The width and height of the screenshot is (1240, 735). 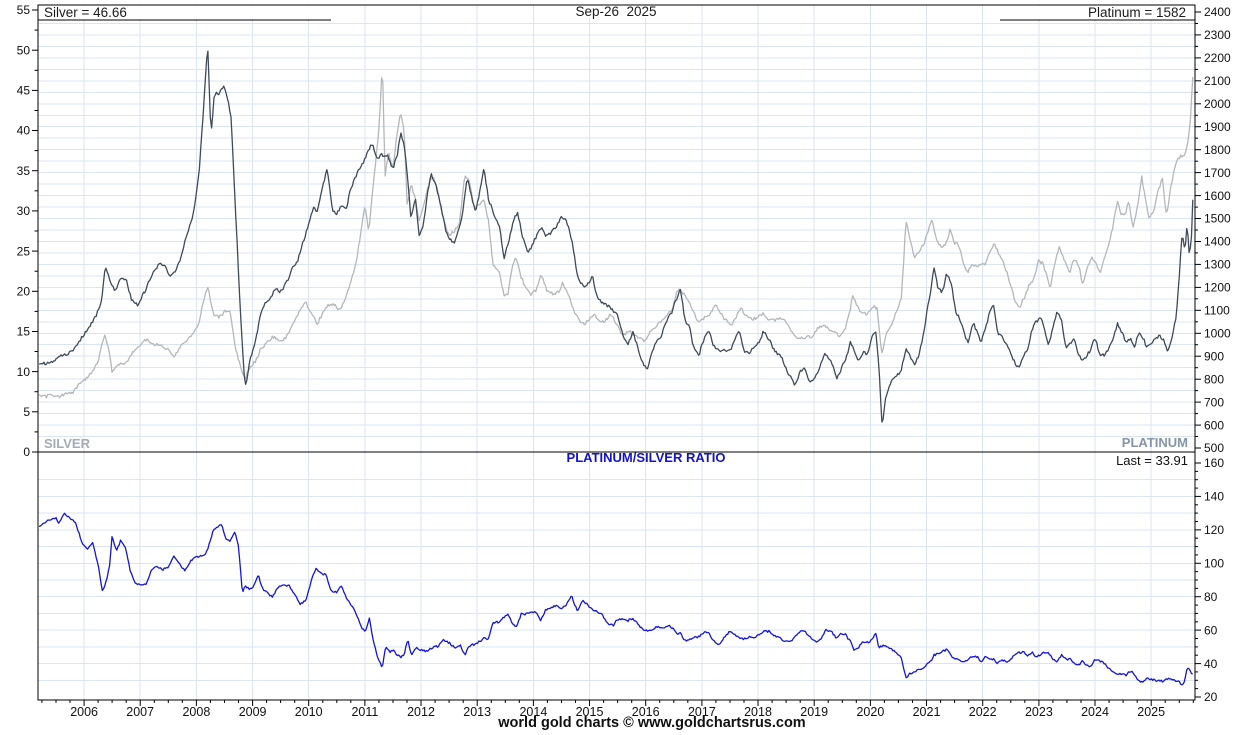 I want to click on tick-label: 900, so click(x=1214, y=356).